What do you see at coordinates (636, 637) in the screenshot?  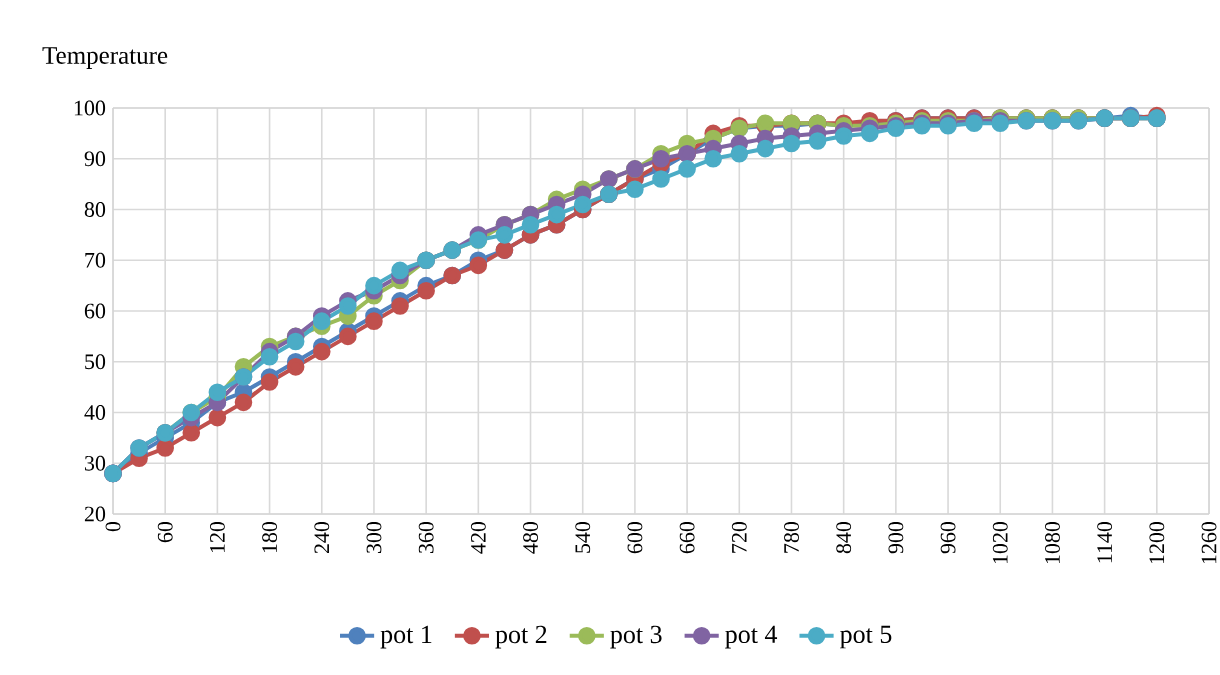 I see `legend-label: pot 3` at bounding box center [636, 637].